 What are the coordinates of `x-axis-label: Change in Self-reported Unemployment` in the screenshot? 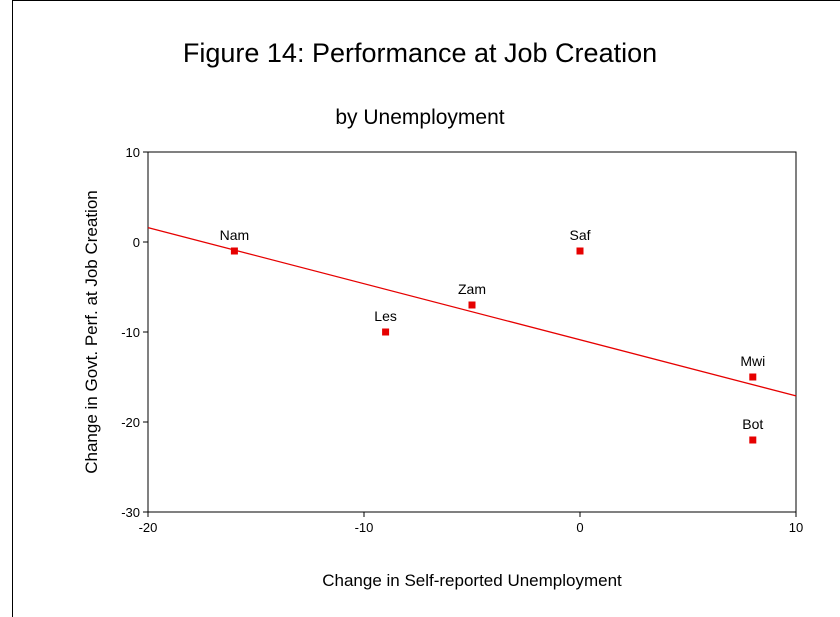 It's located at (472, 580).